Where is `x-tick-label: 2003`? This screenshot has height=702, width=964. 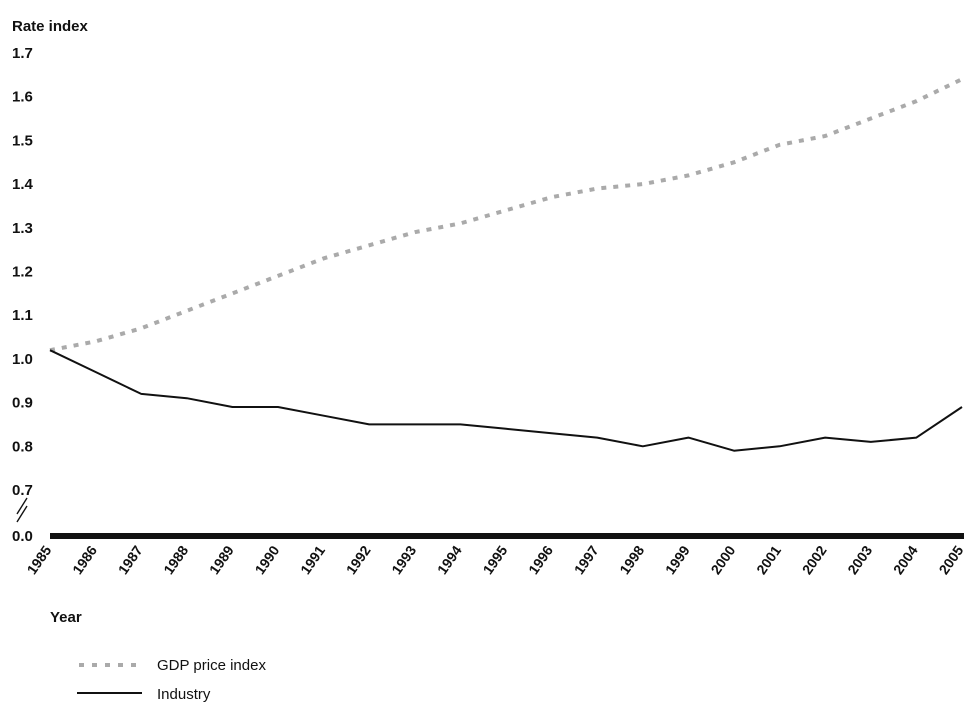
x-tick-label: 2003 is located at coordinates (859, 559).